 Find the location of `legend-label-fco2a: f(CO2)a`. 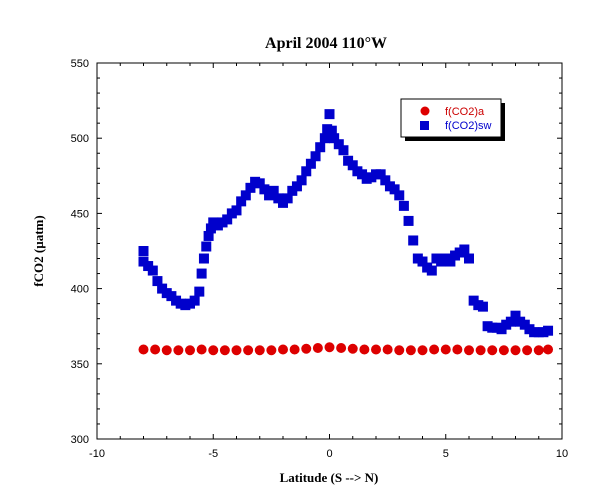

legend-label-fco2a: f(CO2)a is located at coordinates (465, 112).